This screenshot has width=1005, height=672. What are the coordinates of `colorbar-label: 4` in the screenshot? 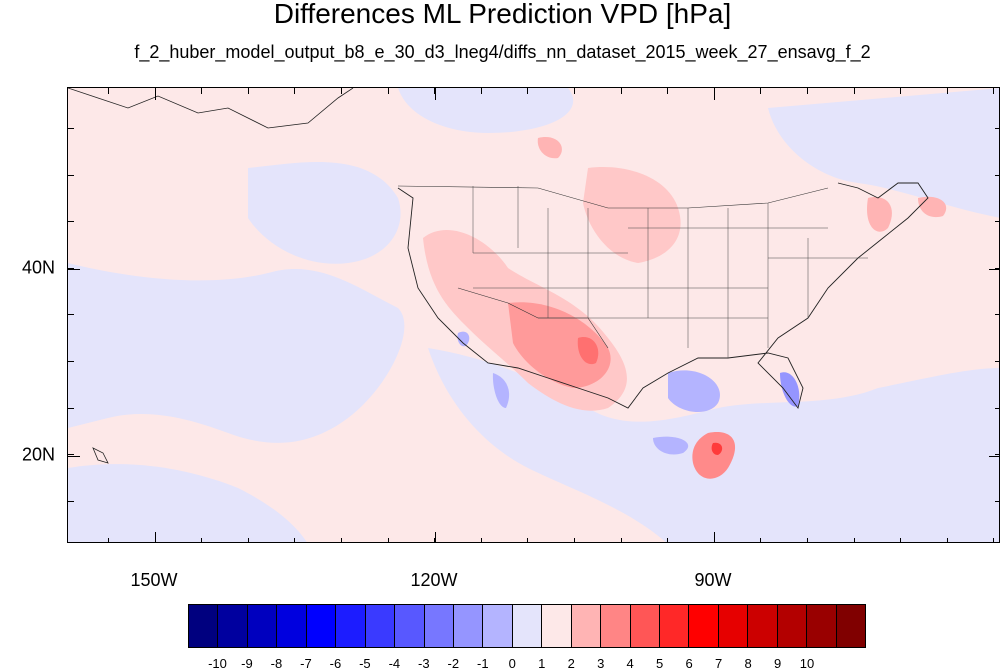 It's located at (630, 663).